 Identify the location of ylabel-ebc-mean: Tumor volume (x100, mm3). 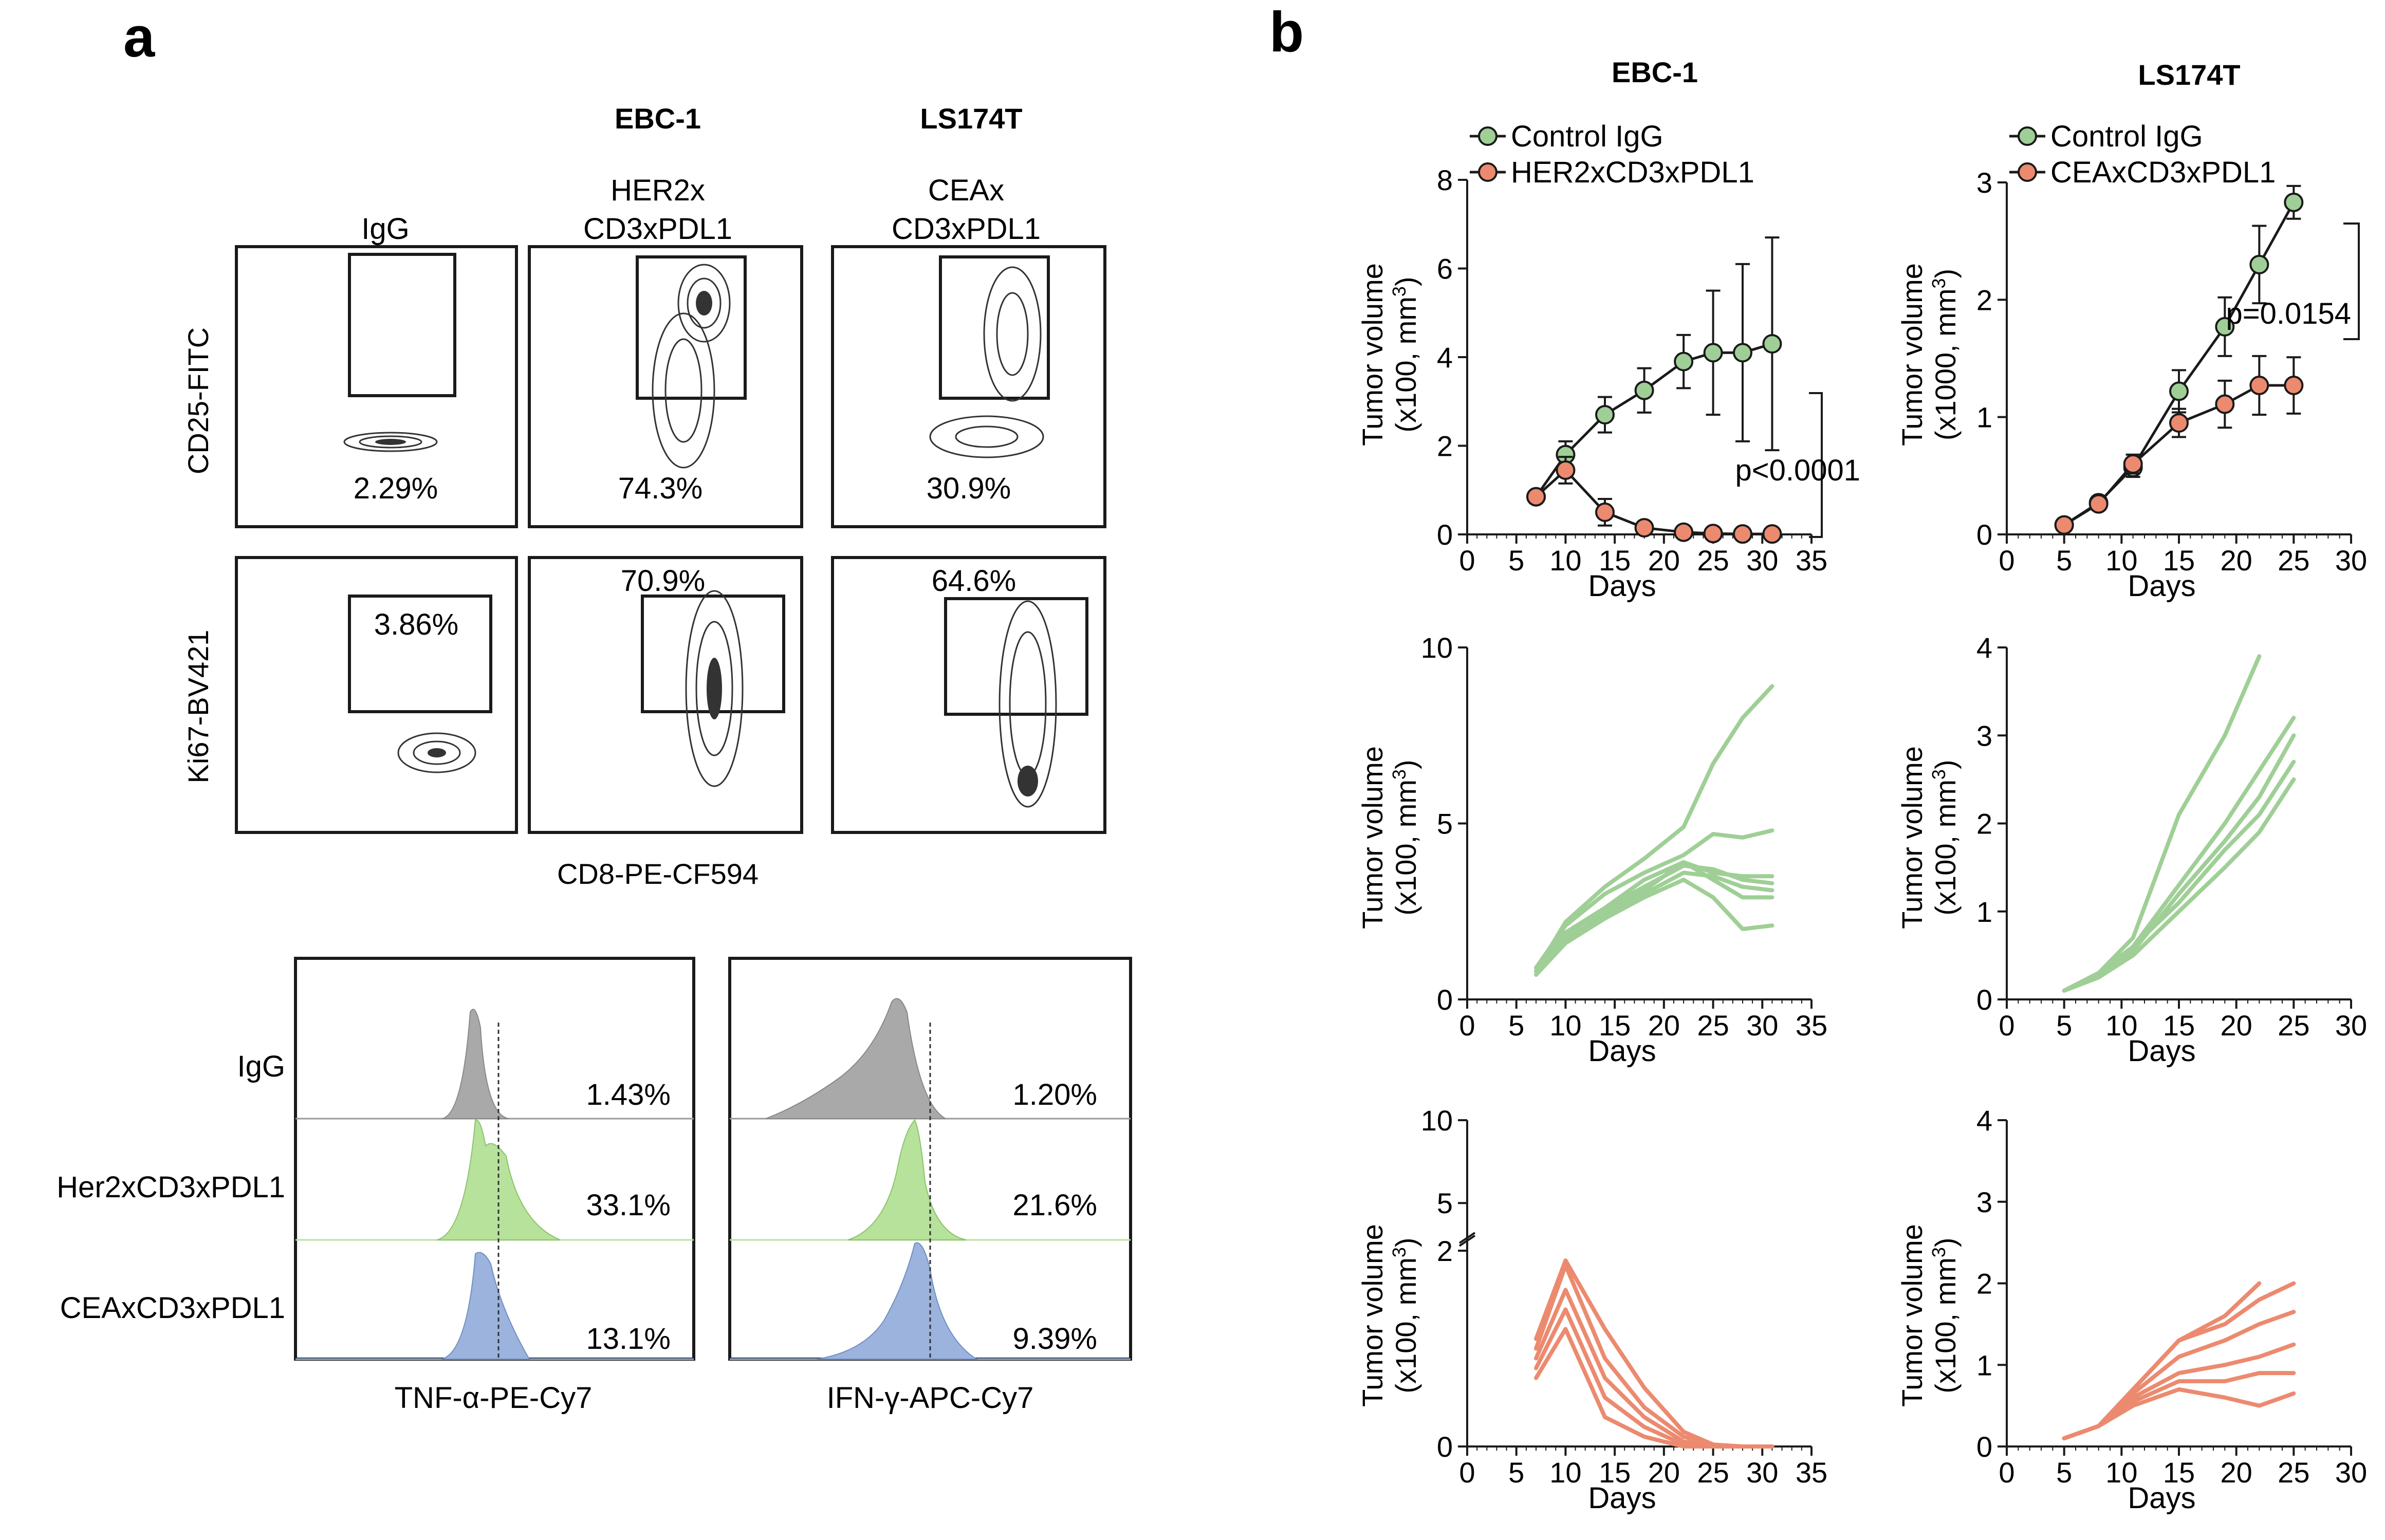
(1389, 354).